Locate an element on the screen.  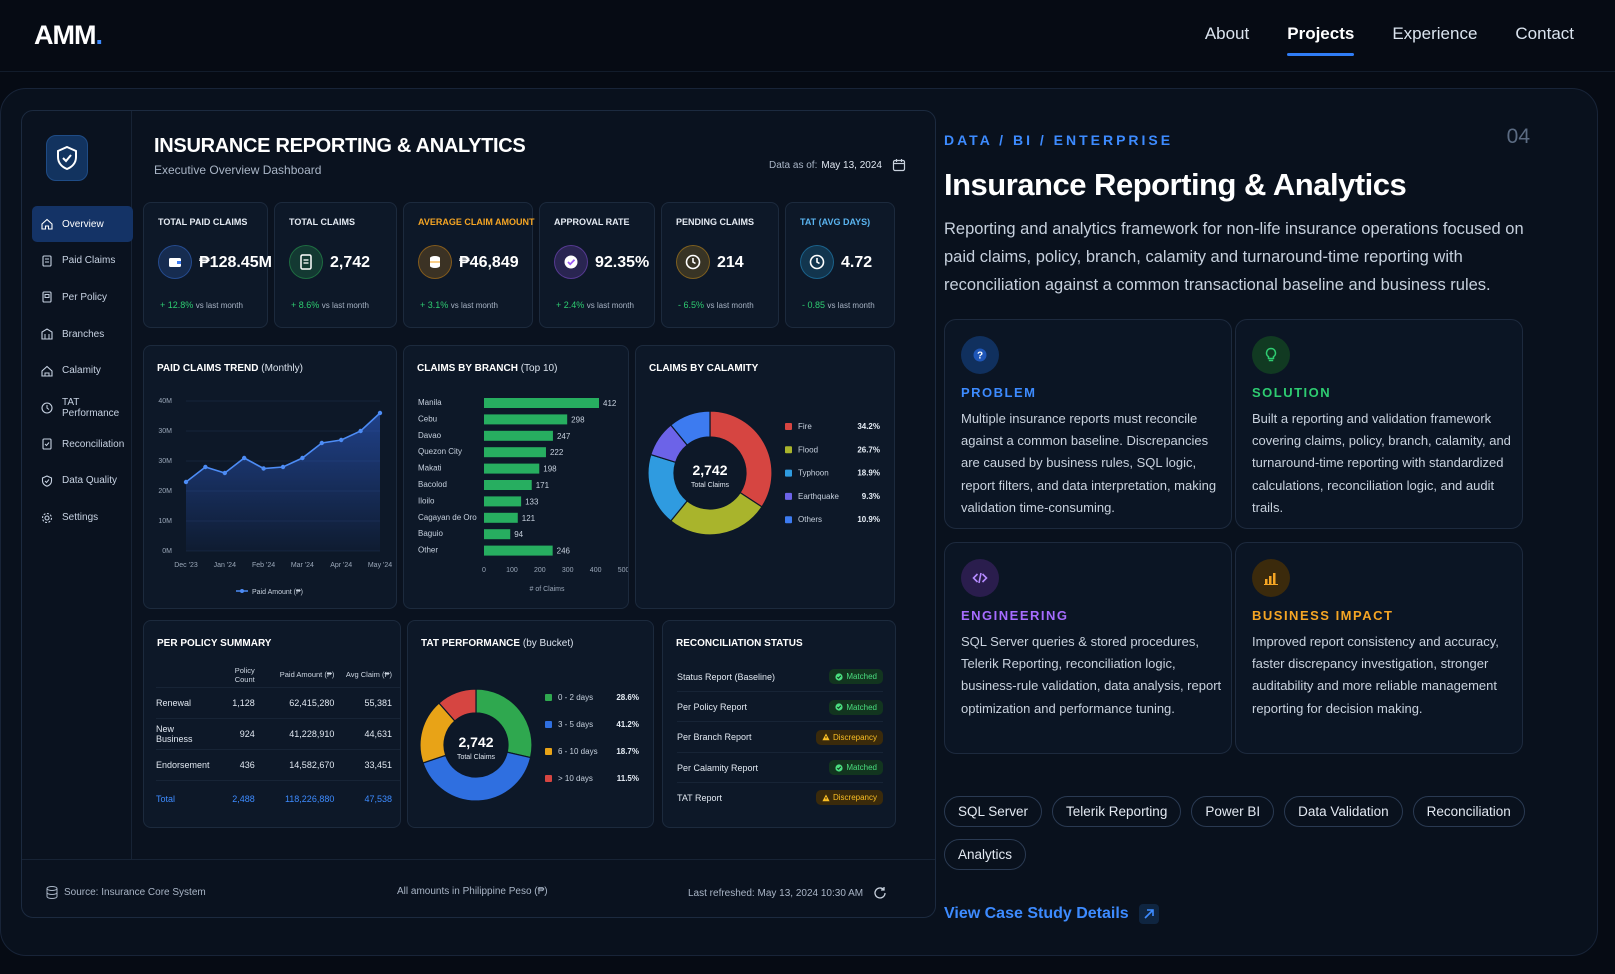
legend-value: 18.7% is located at coordinates (627, 751).